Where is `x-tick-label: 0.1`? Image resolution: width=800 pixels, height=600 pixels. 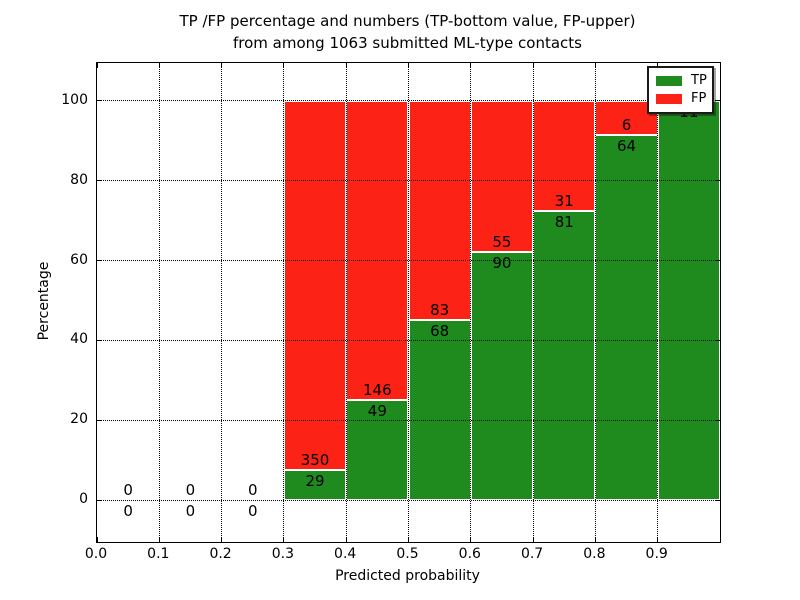
x-tick-label: 0.1 is located at coordinates (158, 554).